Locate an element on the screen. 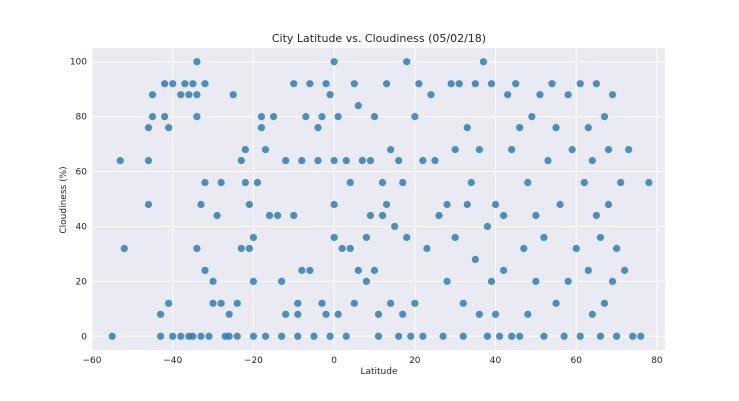  y-tick-label: 80 is located at coordinates (82, 118).